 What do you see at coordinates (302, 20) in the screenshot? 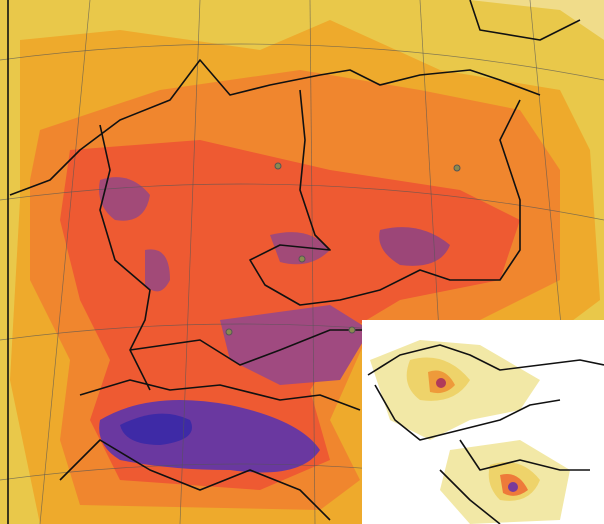
I see `outer-field` at bounding box center [302, 20].